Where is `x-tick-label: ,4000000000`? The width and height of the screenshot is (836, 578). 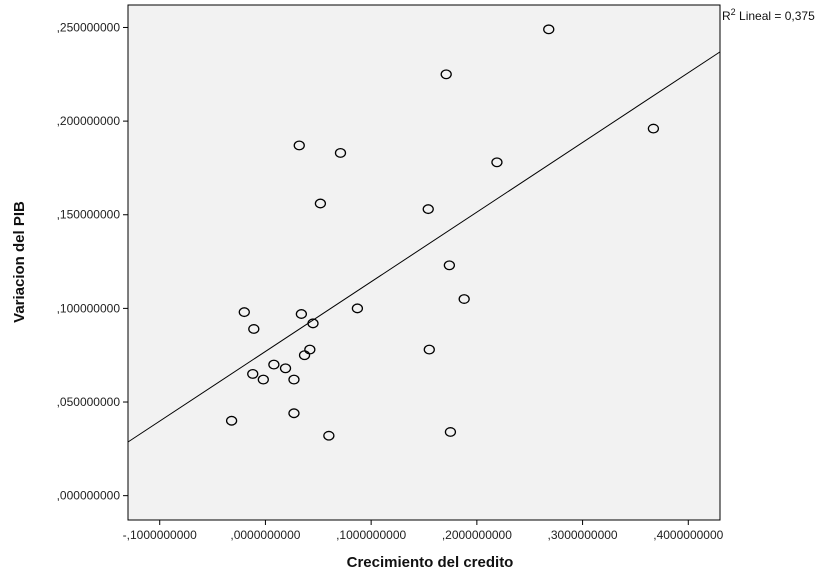
x-tick-label: ,4000000000 is located at coordinates (688, 535).